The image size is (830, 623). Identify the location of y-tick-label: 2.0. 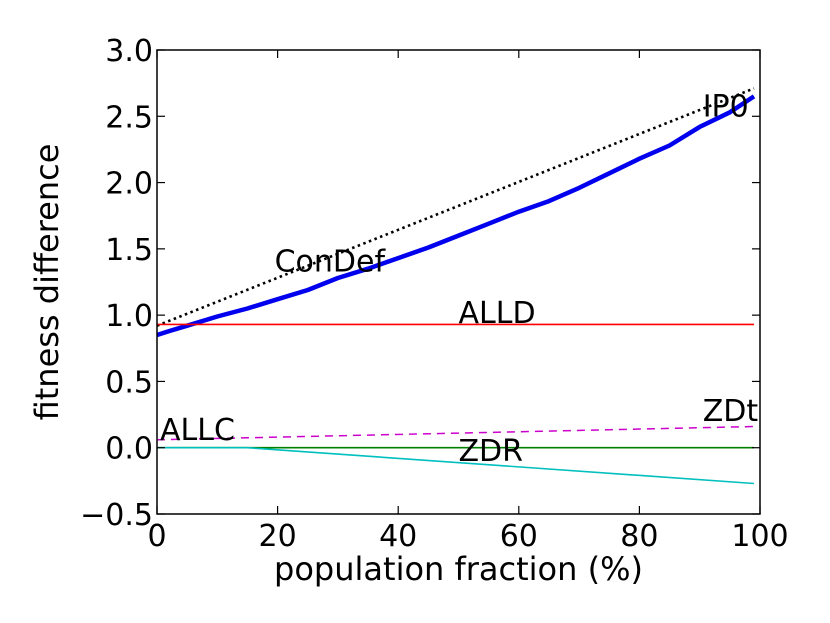
(129, 184).